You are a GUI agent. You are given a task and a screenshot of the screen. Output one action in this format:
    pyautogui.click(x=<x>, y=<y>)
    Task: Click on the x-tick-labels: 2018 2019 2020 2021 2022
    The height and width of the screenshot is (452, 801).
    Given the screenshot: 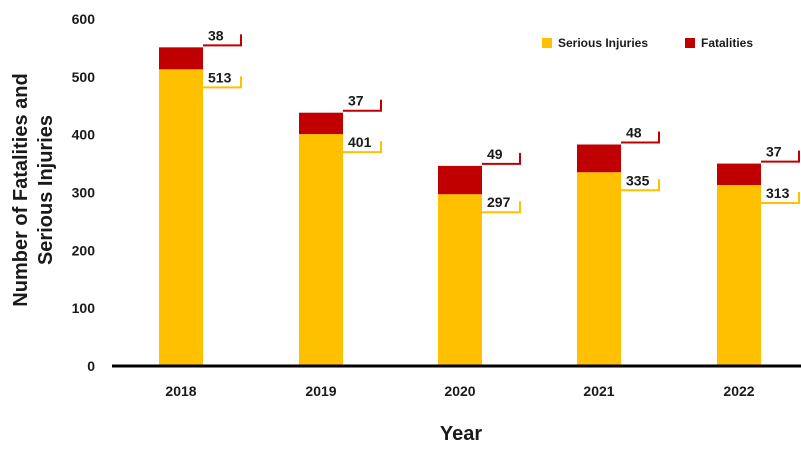 What is the action you would take?
    pyautogui.click(x=459, y=391)
    